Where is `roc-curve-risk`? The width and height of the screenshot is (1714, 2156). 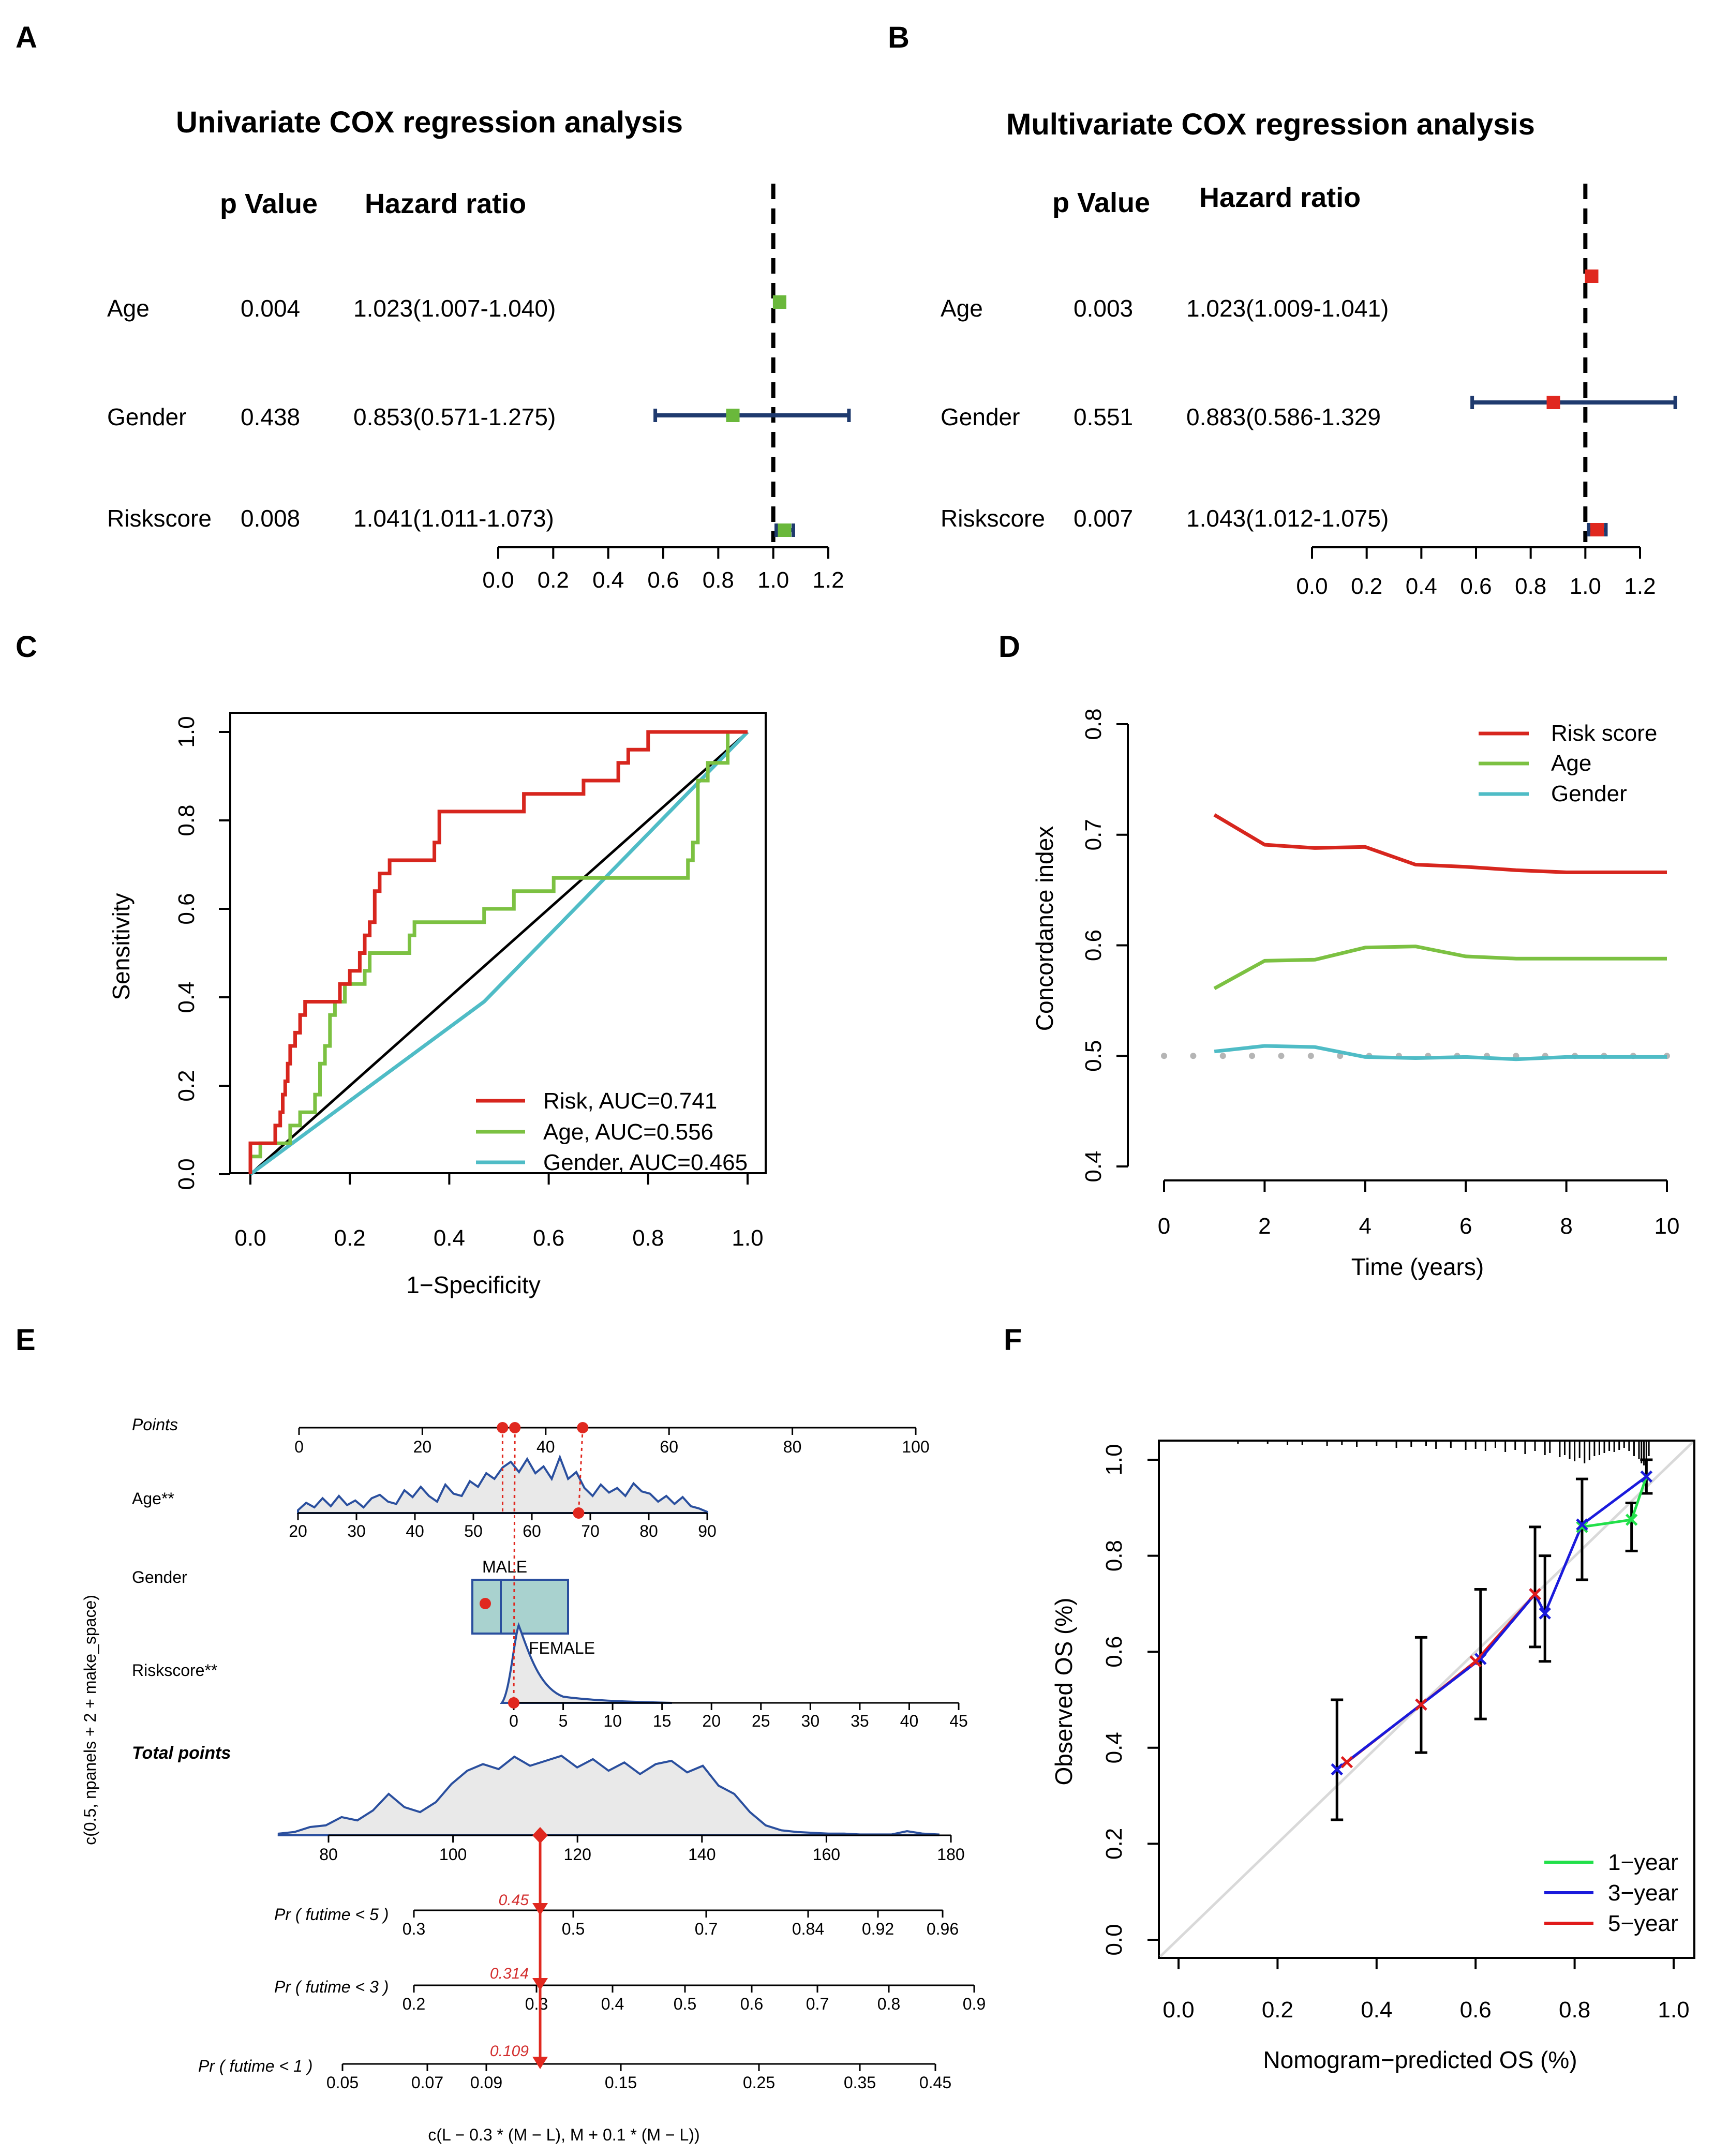
roc-curve-risk is located at coordinates (498, 952).